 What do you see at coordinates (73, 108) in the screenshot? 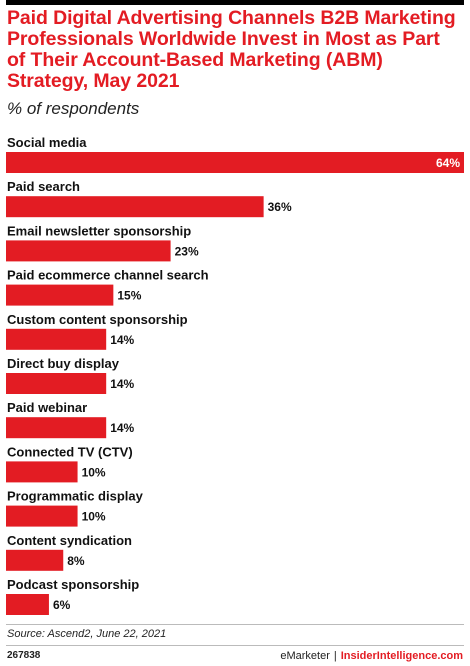
I see `chart-subtitle: % of respondents` at bounding box center [73, 108].